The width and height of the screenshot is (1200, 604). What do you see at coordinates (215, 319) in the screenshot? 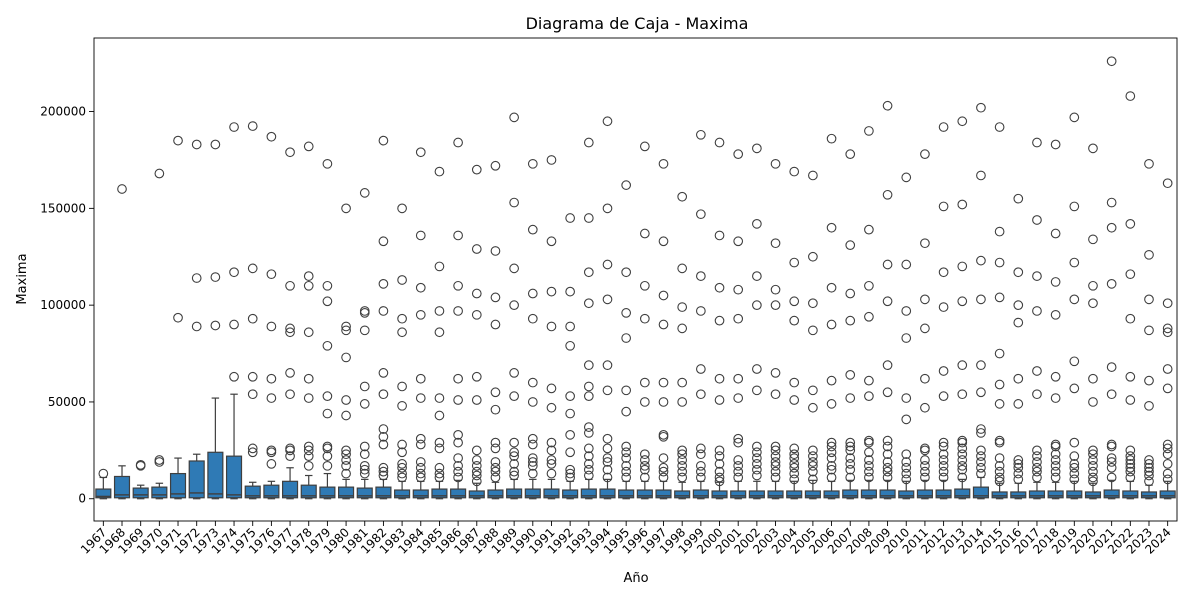
I see `box-1973` at bounding box center [215, 319].